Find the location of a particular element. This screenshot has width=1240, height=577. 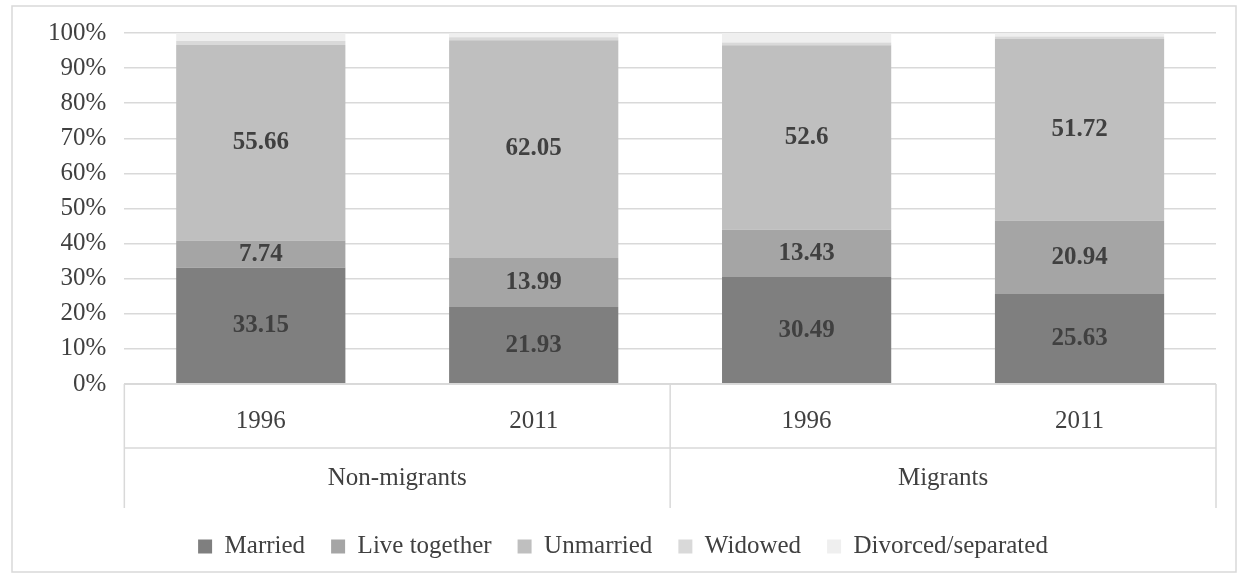

legend-label: Unmarried is located at coordinates (598, 545).